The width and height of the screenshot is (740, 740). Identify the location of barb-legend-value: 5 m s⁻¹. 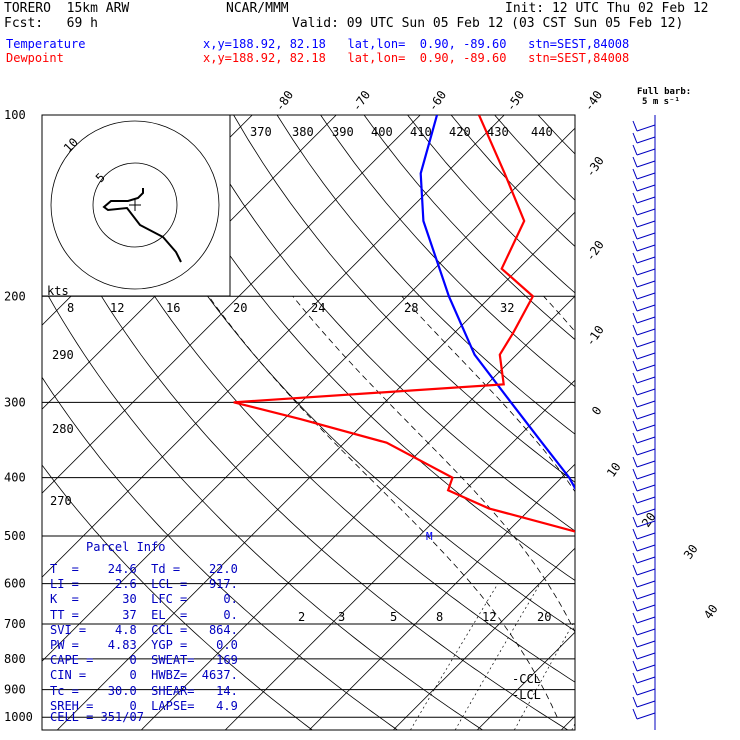
(661, 102).